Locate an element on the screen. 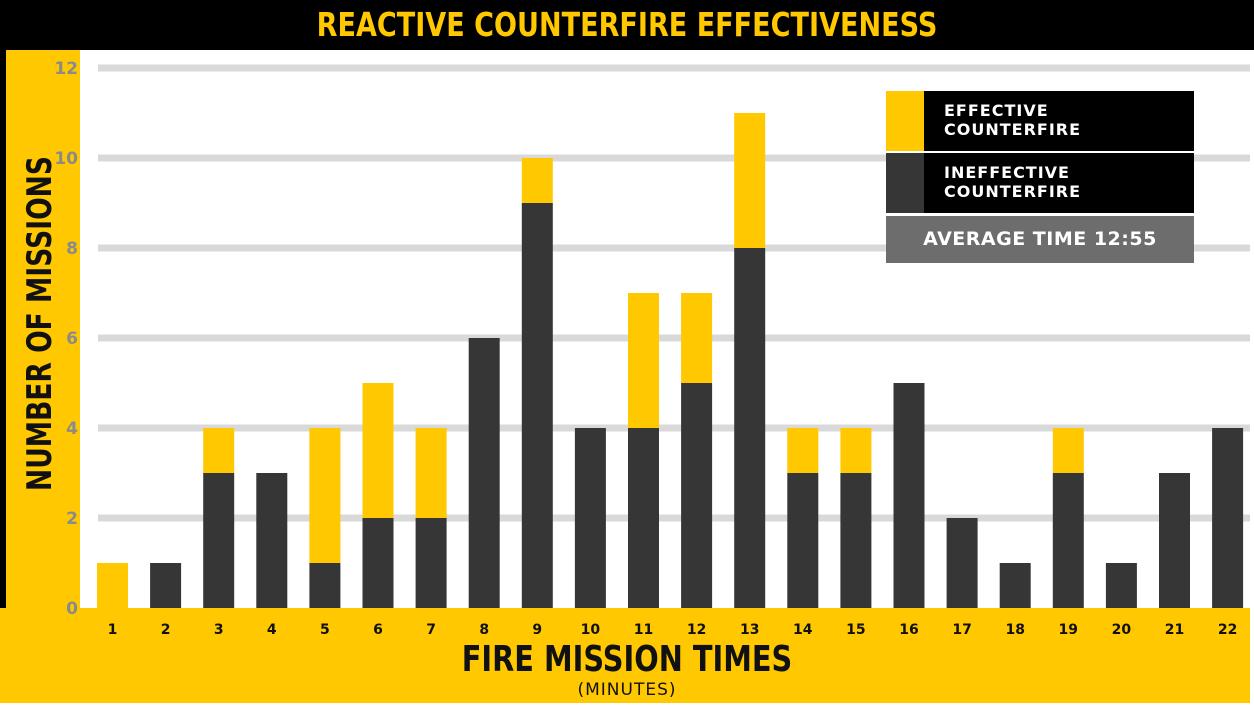  legend-label-effective: EFFECTIVE COUNTERFIRE is located at coordinates (1013, 120).